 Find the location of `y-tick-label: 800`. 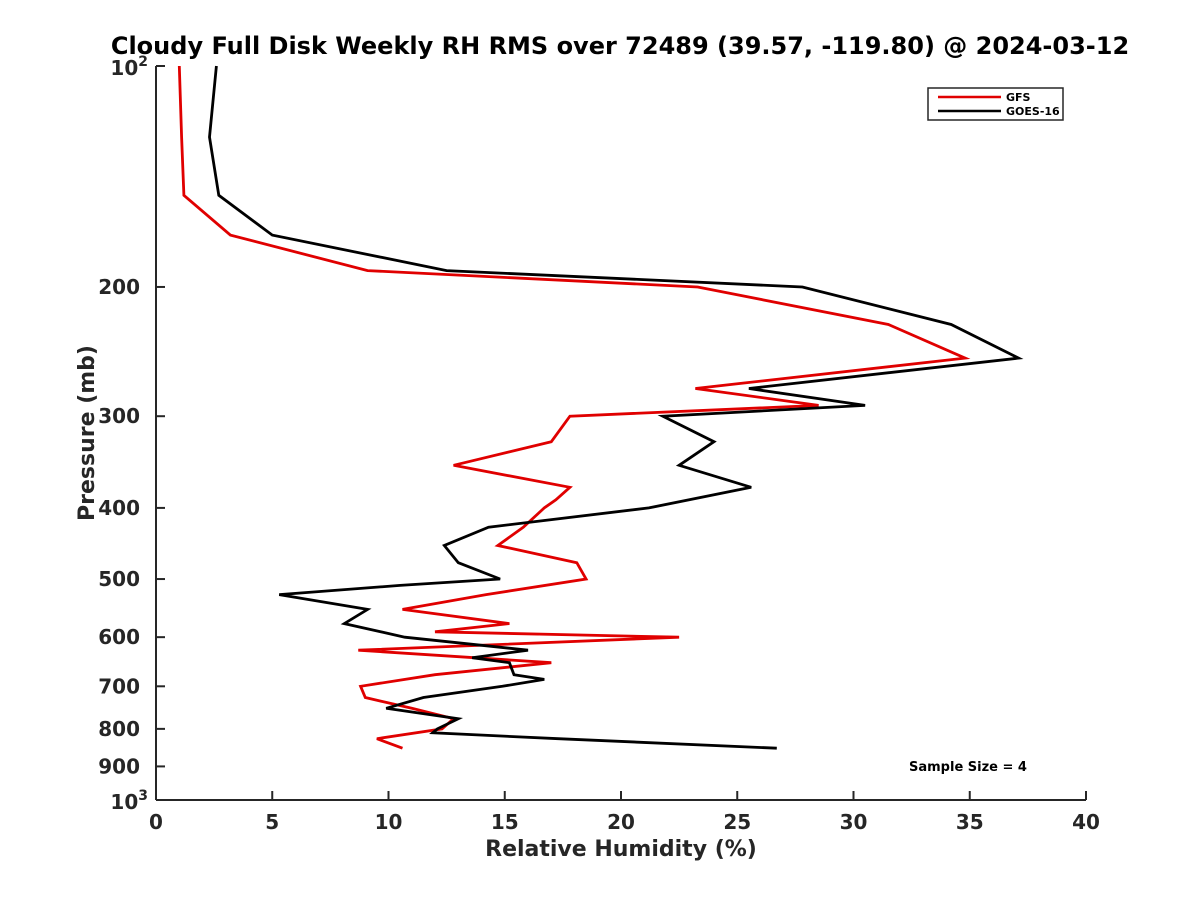

y-tick-label: 800 is located at coordinates (119, 729).